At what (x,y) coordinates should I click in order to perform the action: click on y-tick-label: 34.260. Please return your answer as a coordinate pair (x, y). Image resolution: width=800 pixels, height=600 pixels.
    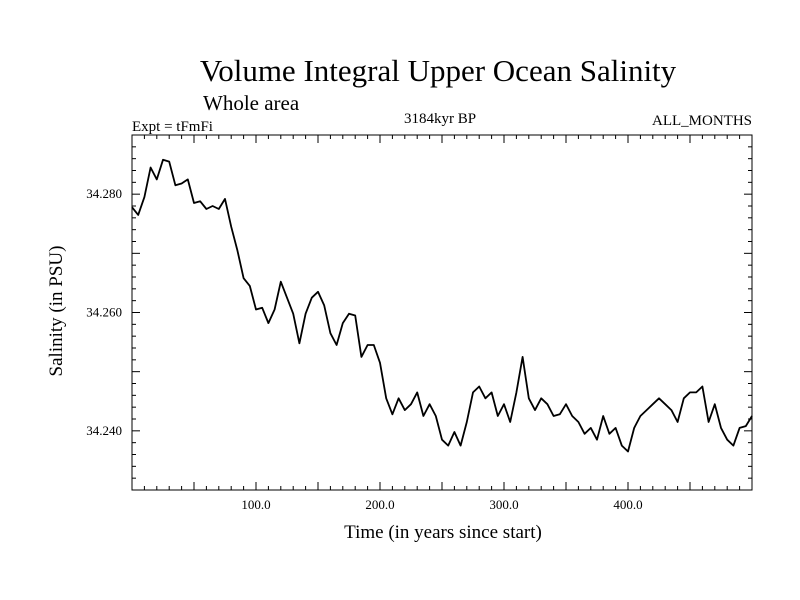
    Looking at the image, I should click on (104, 312).